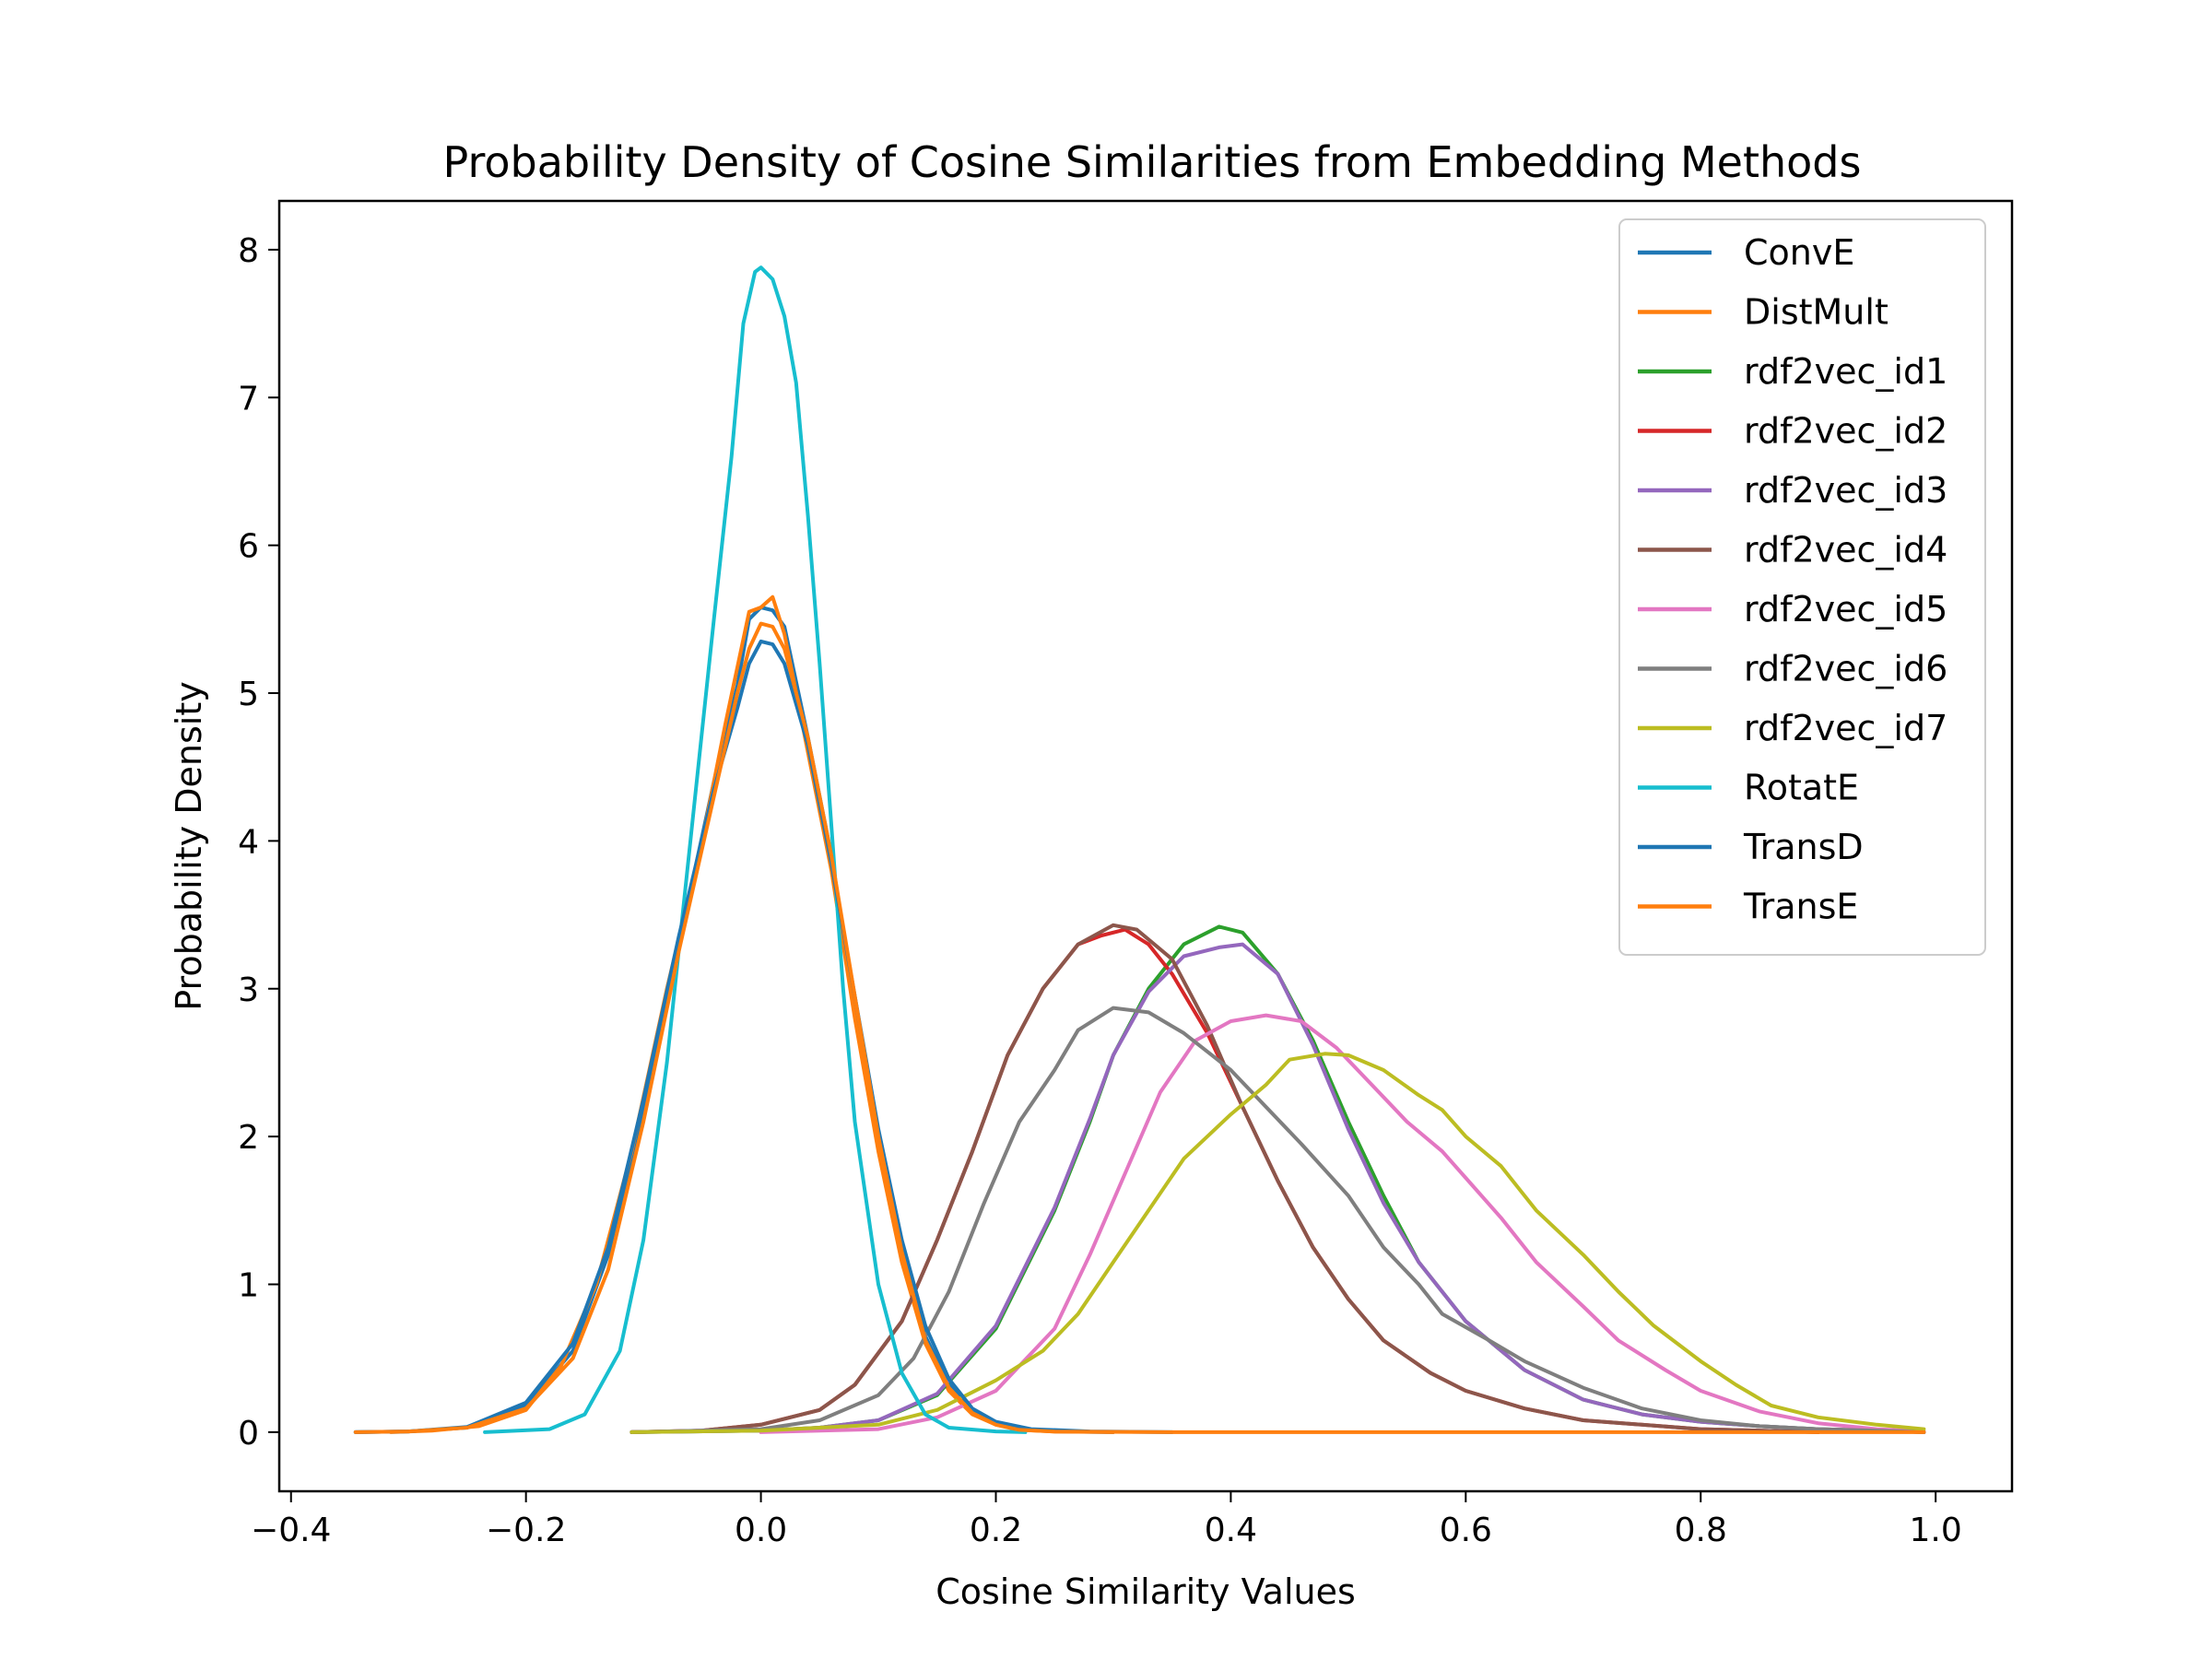  I want to click on legend-label-transd: TransD, so click(1803, 847).